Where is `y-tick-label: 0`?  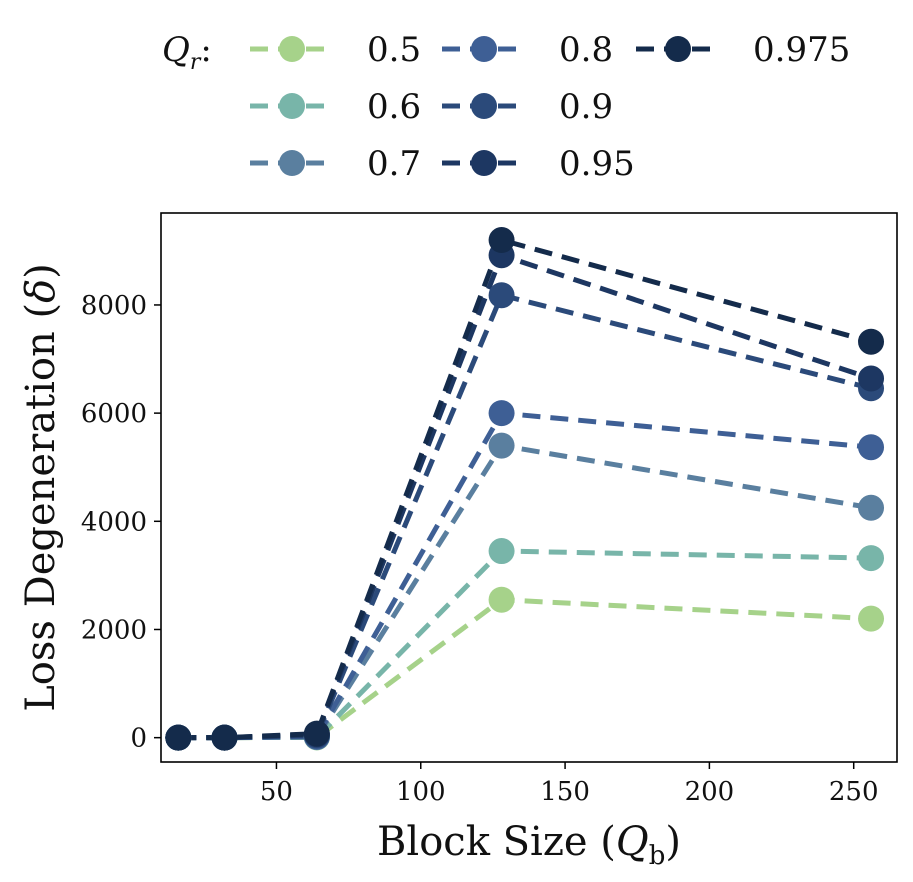 y-tick-label: 0 is located at coordinates (138, 739).